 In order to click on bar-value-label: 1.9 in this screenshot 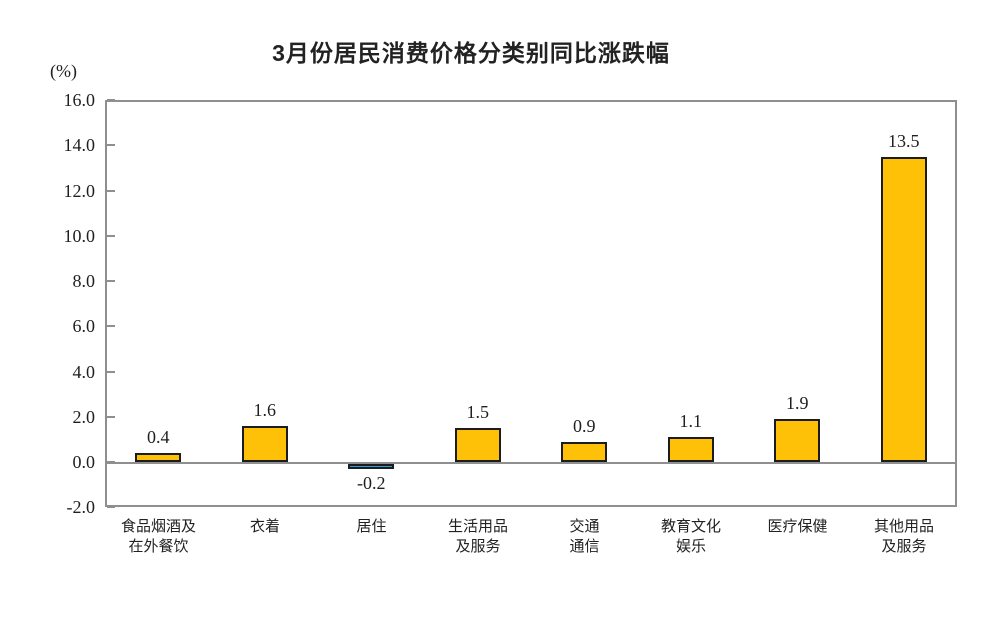, I will do `click(797, 403)`.